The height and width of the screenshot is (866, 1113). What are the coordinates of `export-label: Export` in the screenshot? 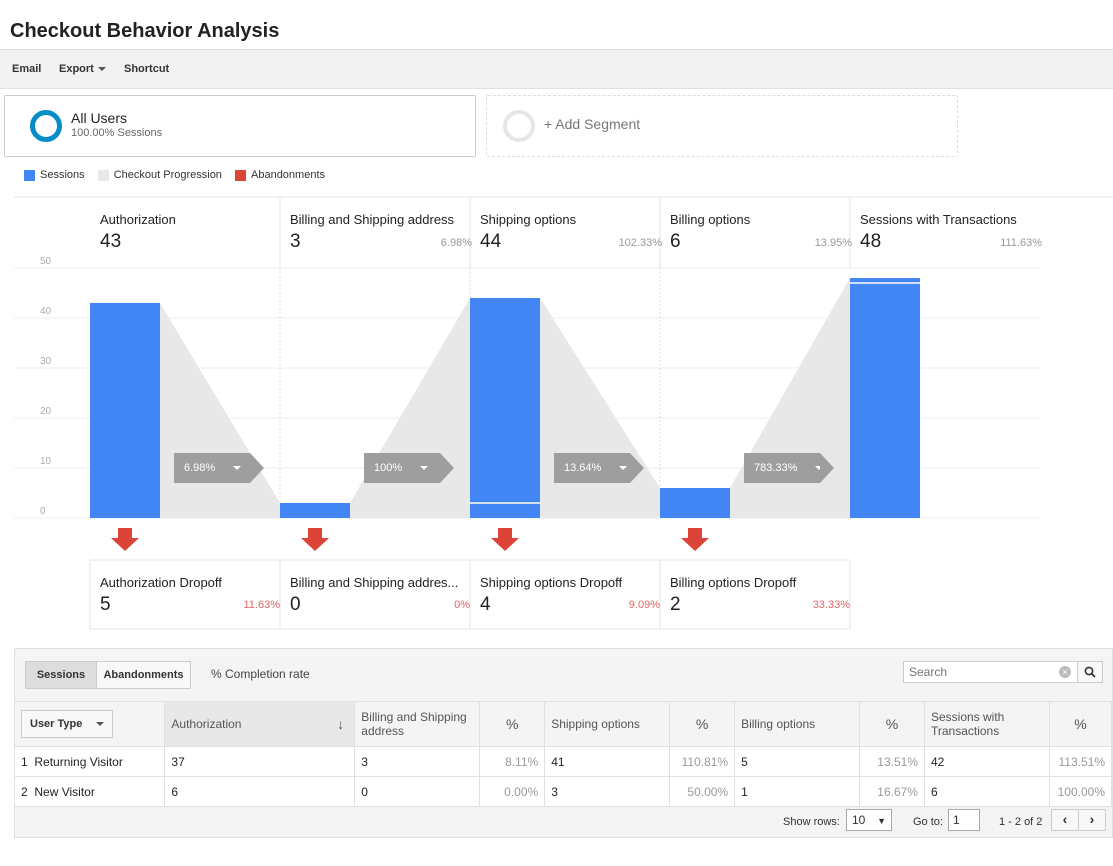 It's located at (76, 69).